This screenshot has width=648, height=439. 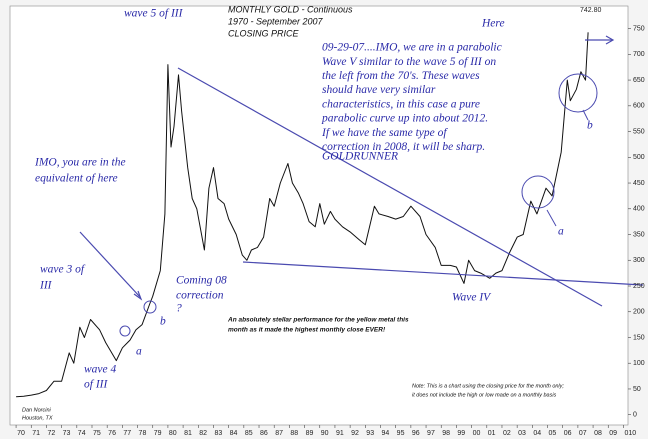 I want to click on y-tick-label: 350, so click(x=639, y=234).